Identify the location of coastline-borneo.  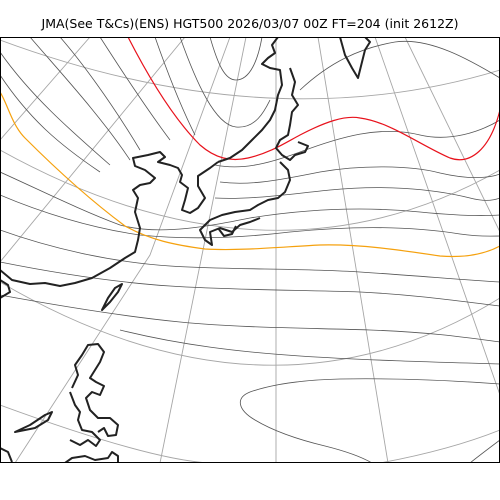
(33, 422).